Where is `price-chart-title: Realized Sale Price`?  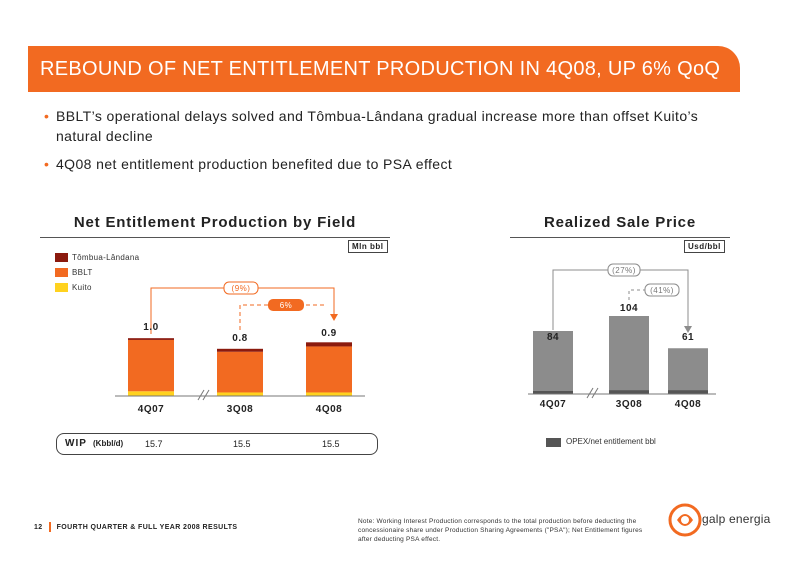
price-chart-title: Realized Sale Price is located at coordinates (620, 222).